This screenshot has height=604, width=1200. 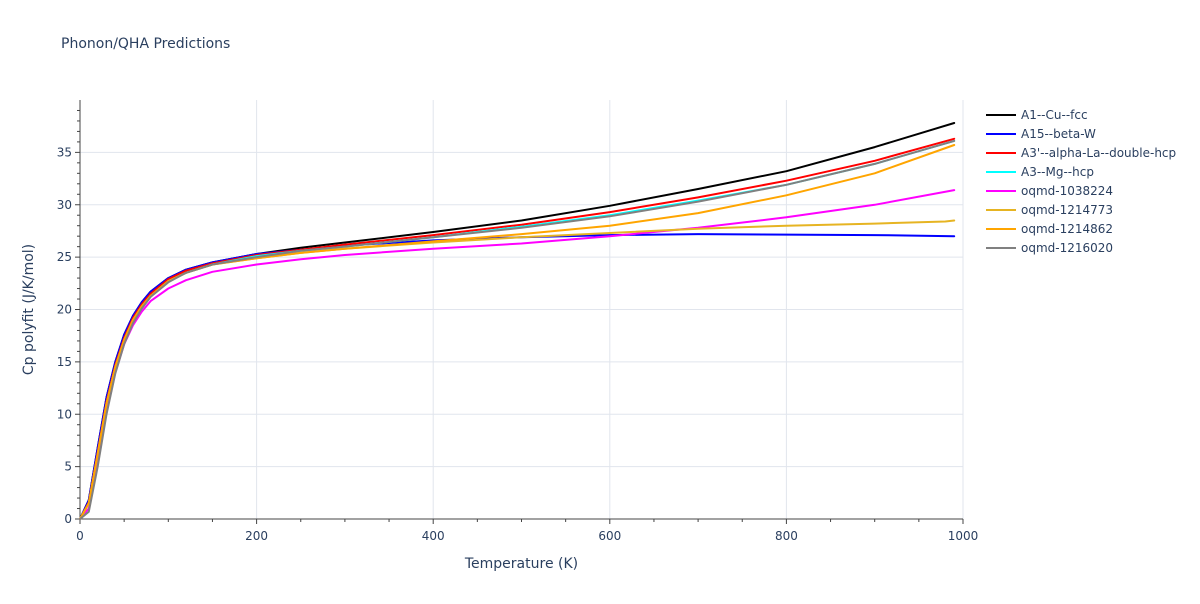 I want to click on legend-label: A3--Mg--hcp, so click(x=1057, y=172).